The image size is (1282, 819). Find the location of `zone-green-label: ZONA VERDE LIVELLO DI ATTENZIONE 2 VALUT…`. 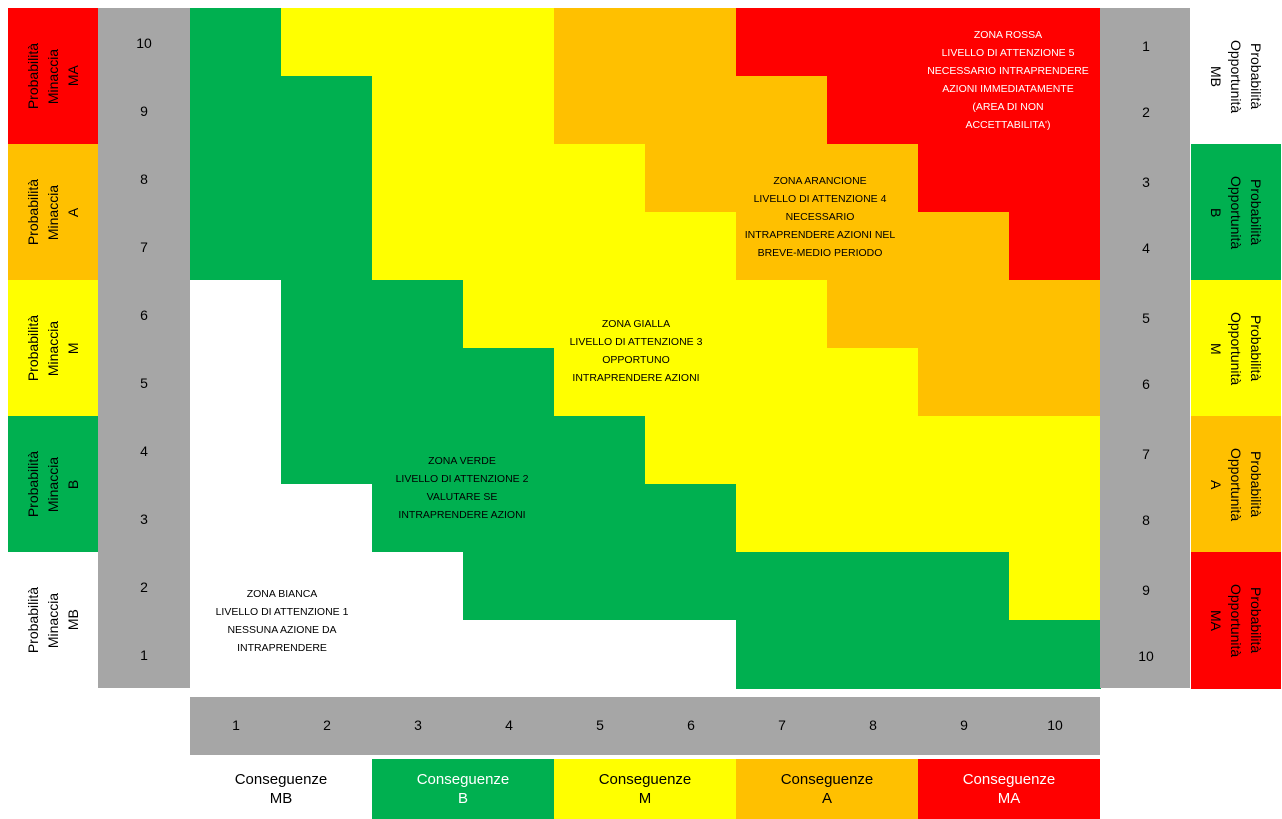

zone-green-label: ZONA VERDE LIVELLO DI ATTENZIONE 2 VALUT… is located at coordinates (462, 488).